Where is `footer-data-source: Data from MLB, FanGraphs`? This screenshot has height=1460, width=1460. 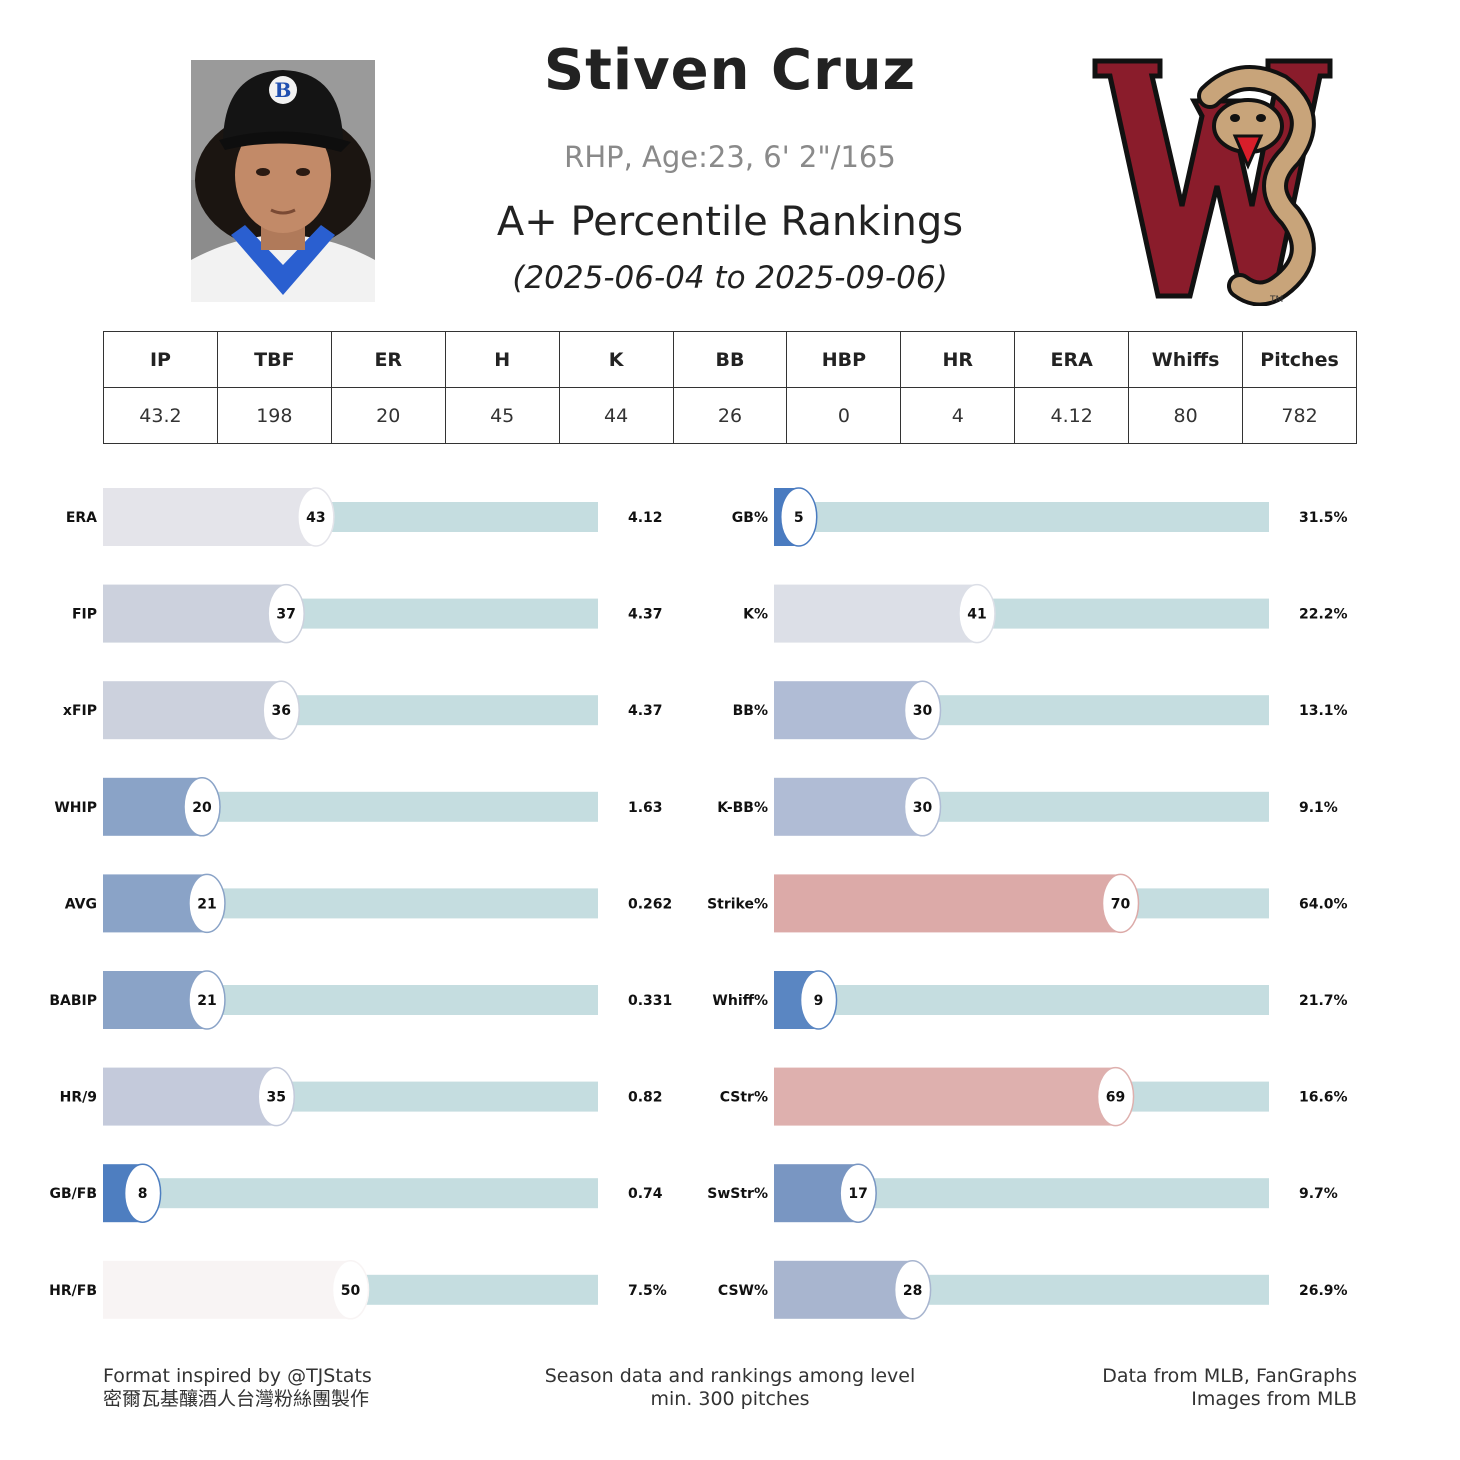
footer-data-source: Data from MLB, FanGraphs is located at coordinates (1229, 1376).